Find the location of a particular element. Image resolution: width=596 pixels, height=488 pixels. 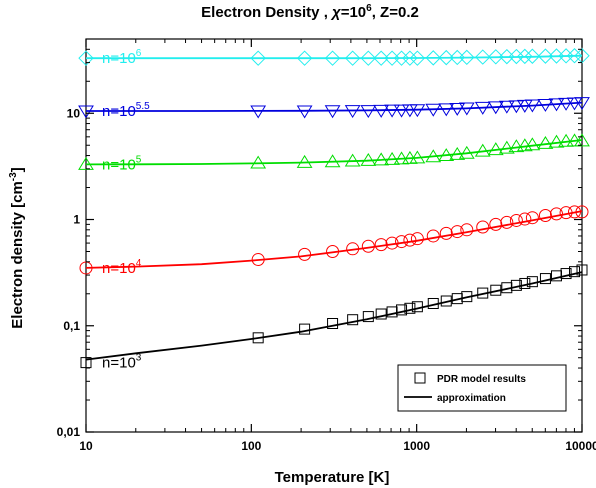

y-tick-label: 0,1 is located at coordinates (71, 326).